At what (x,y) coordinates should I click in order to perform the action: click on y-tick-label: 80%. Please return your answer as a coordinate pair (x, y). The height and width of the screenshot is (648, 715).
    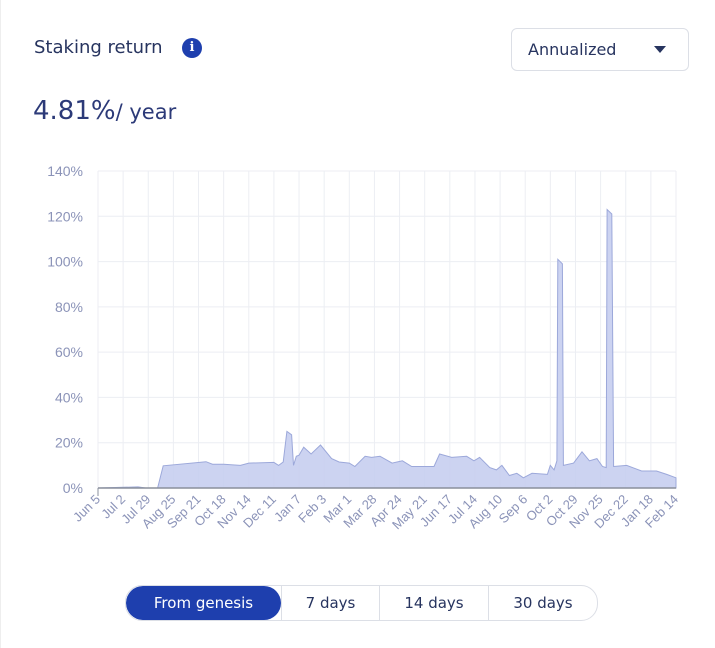
    Looking at the image, I should click on (69, 307).